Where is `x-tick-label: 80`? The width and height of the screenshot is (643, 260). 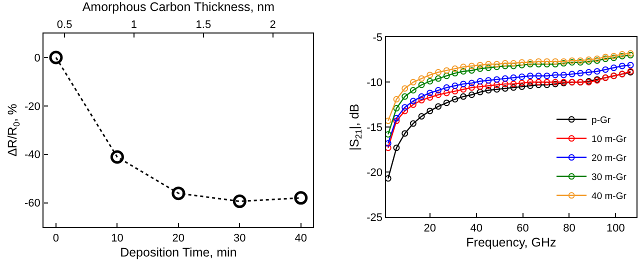
x-tick-label: 80 is located at coordinates (569, 228).